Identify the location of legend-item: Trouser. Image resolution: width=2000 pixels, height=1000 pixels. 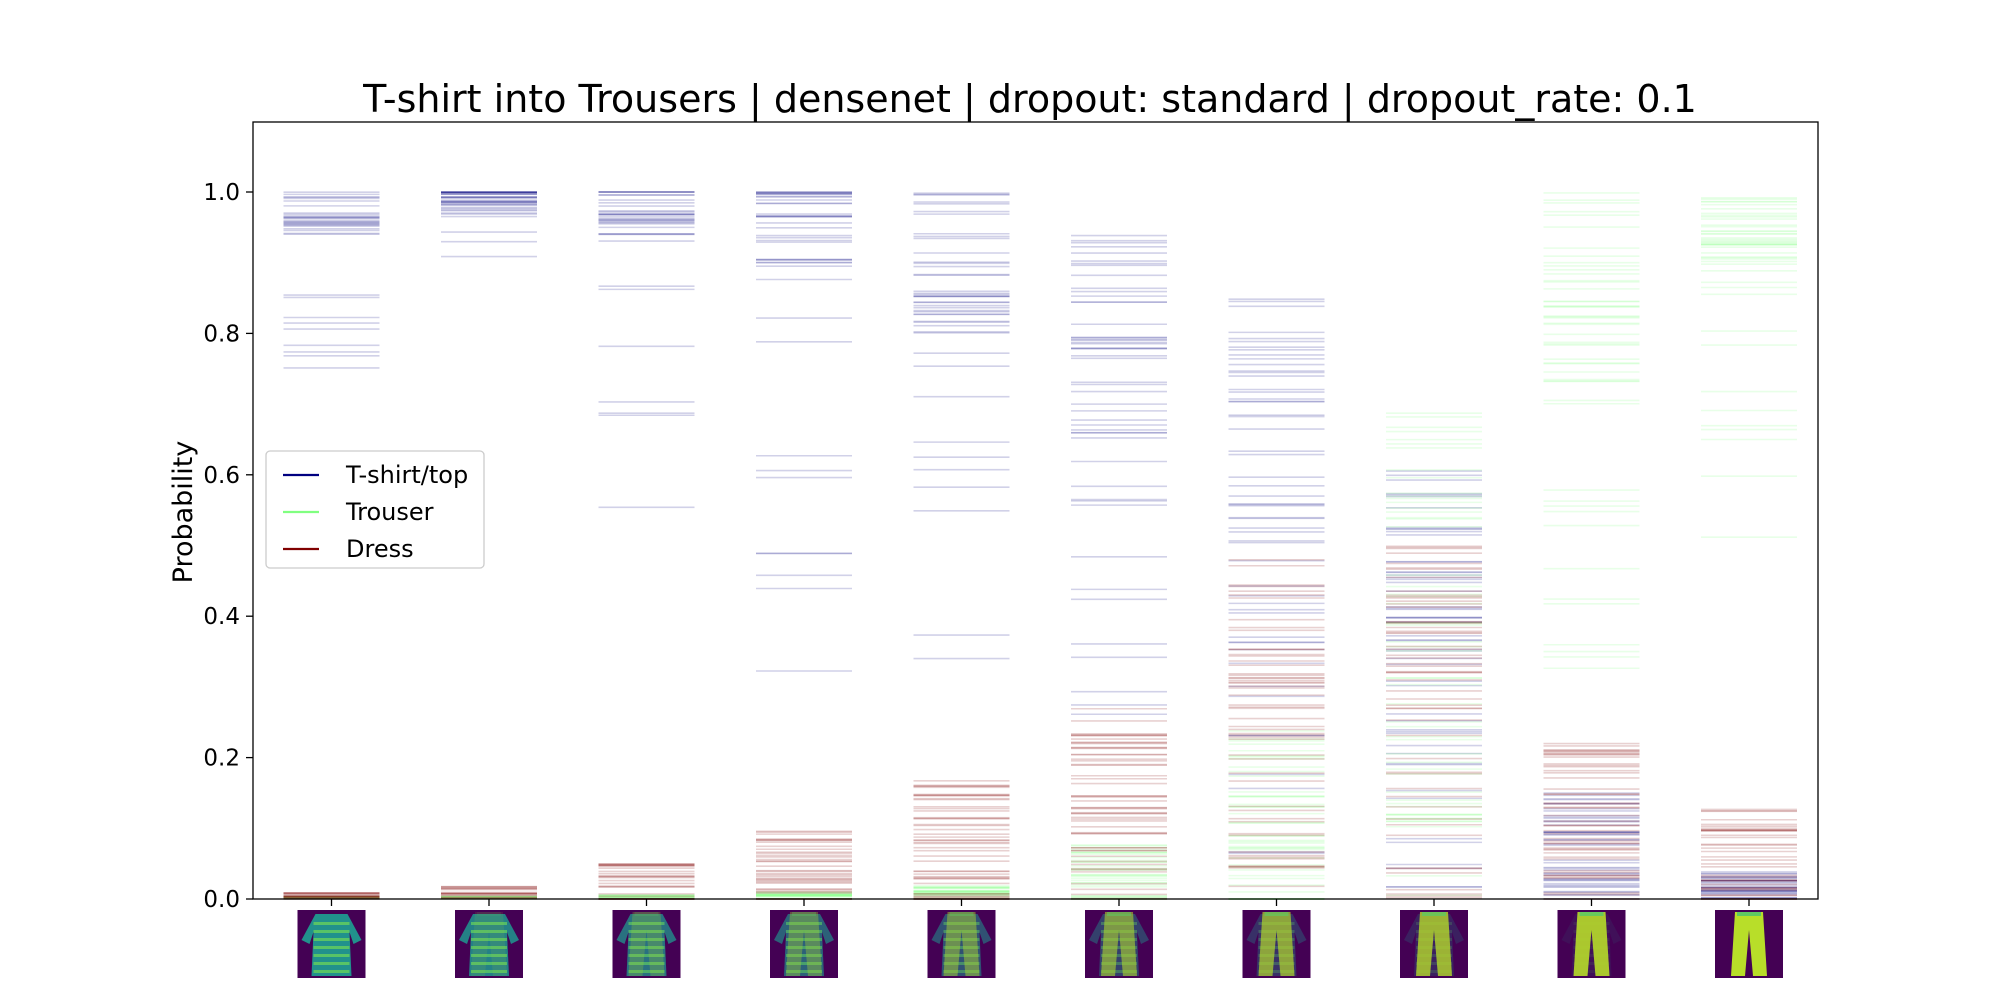
(358, 512).